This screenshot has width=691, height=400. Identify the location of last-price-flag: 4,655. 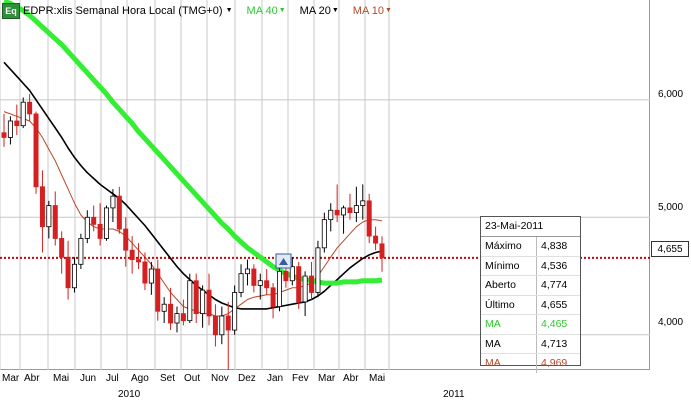
(670, 249).